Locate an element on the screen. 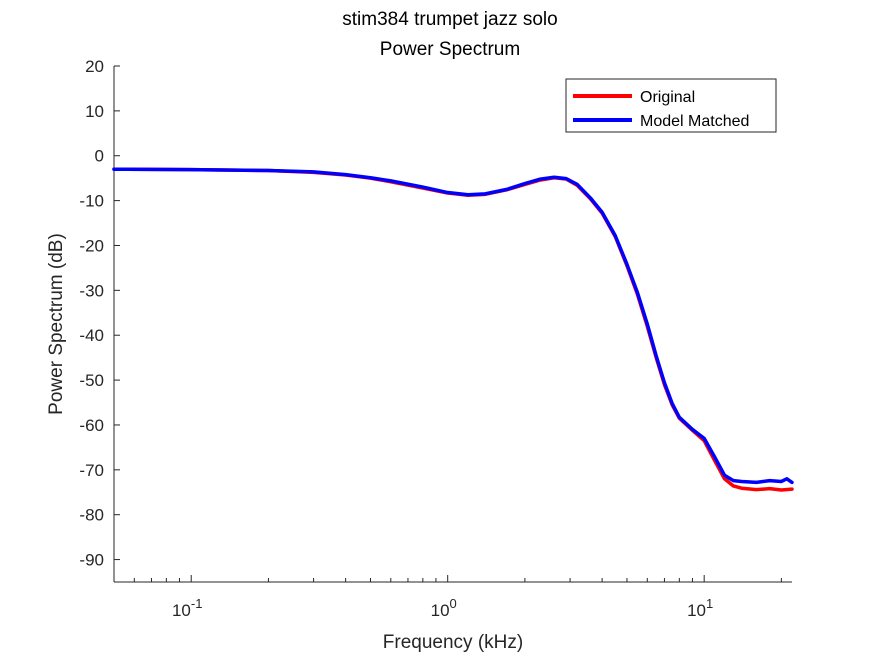 The image size is (875, 656). x-tick-label: 10¹ is located at coordinates (700, 608).